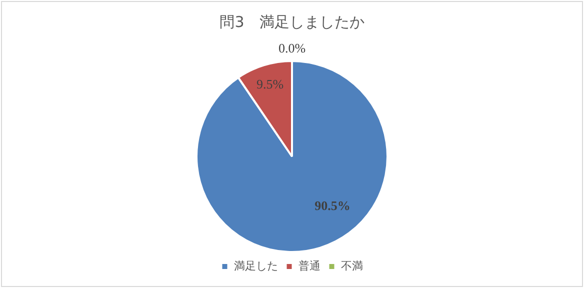  Describe the element at coordinates (256, 265) in the screenshot. I see `legend-label: 満足した` at that location.